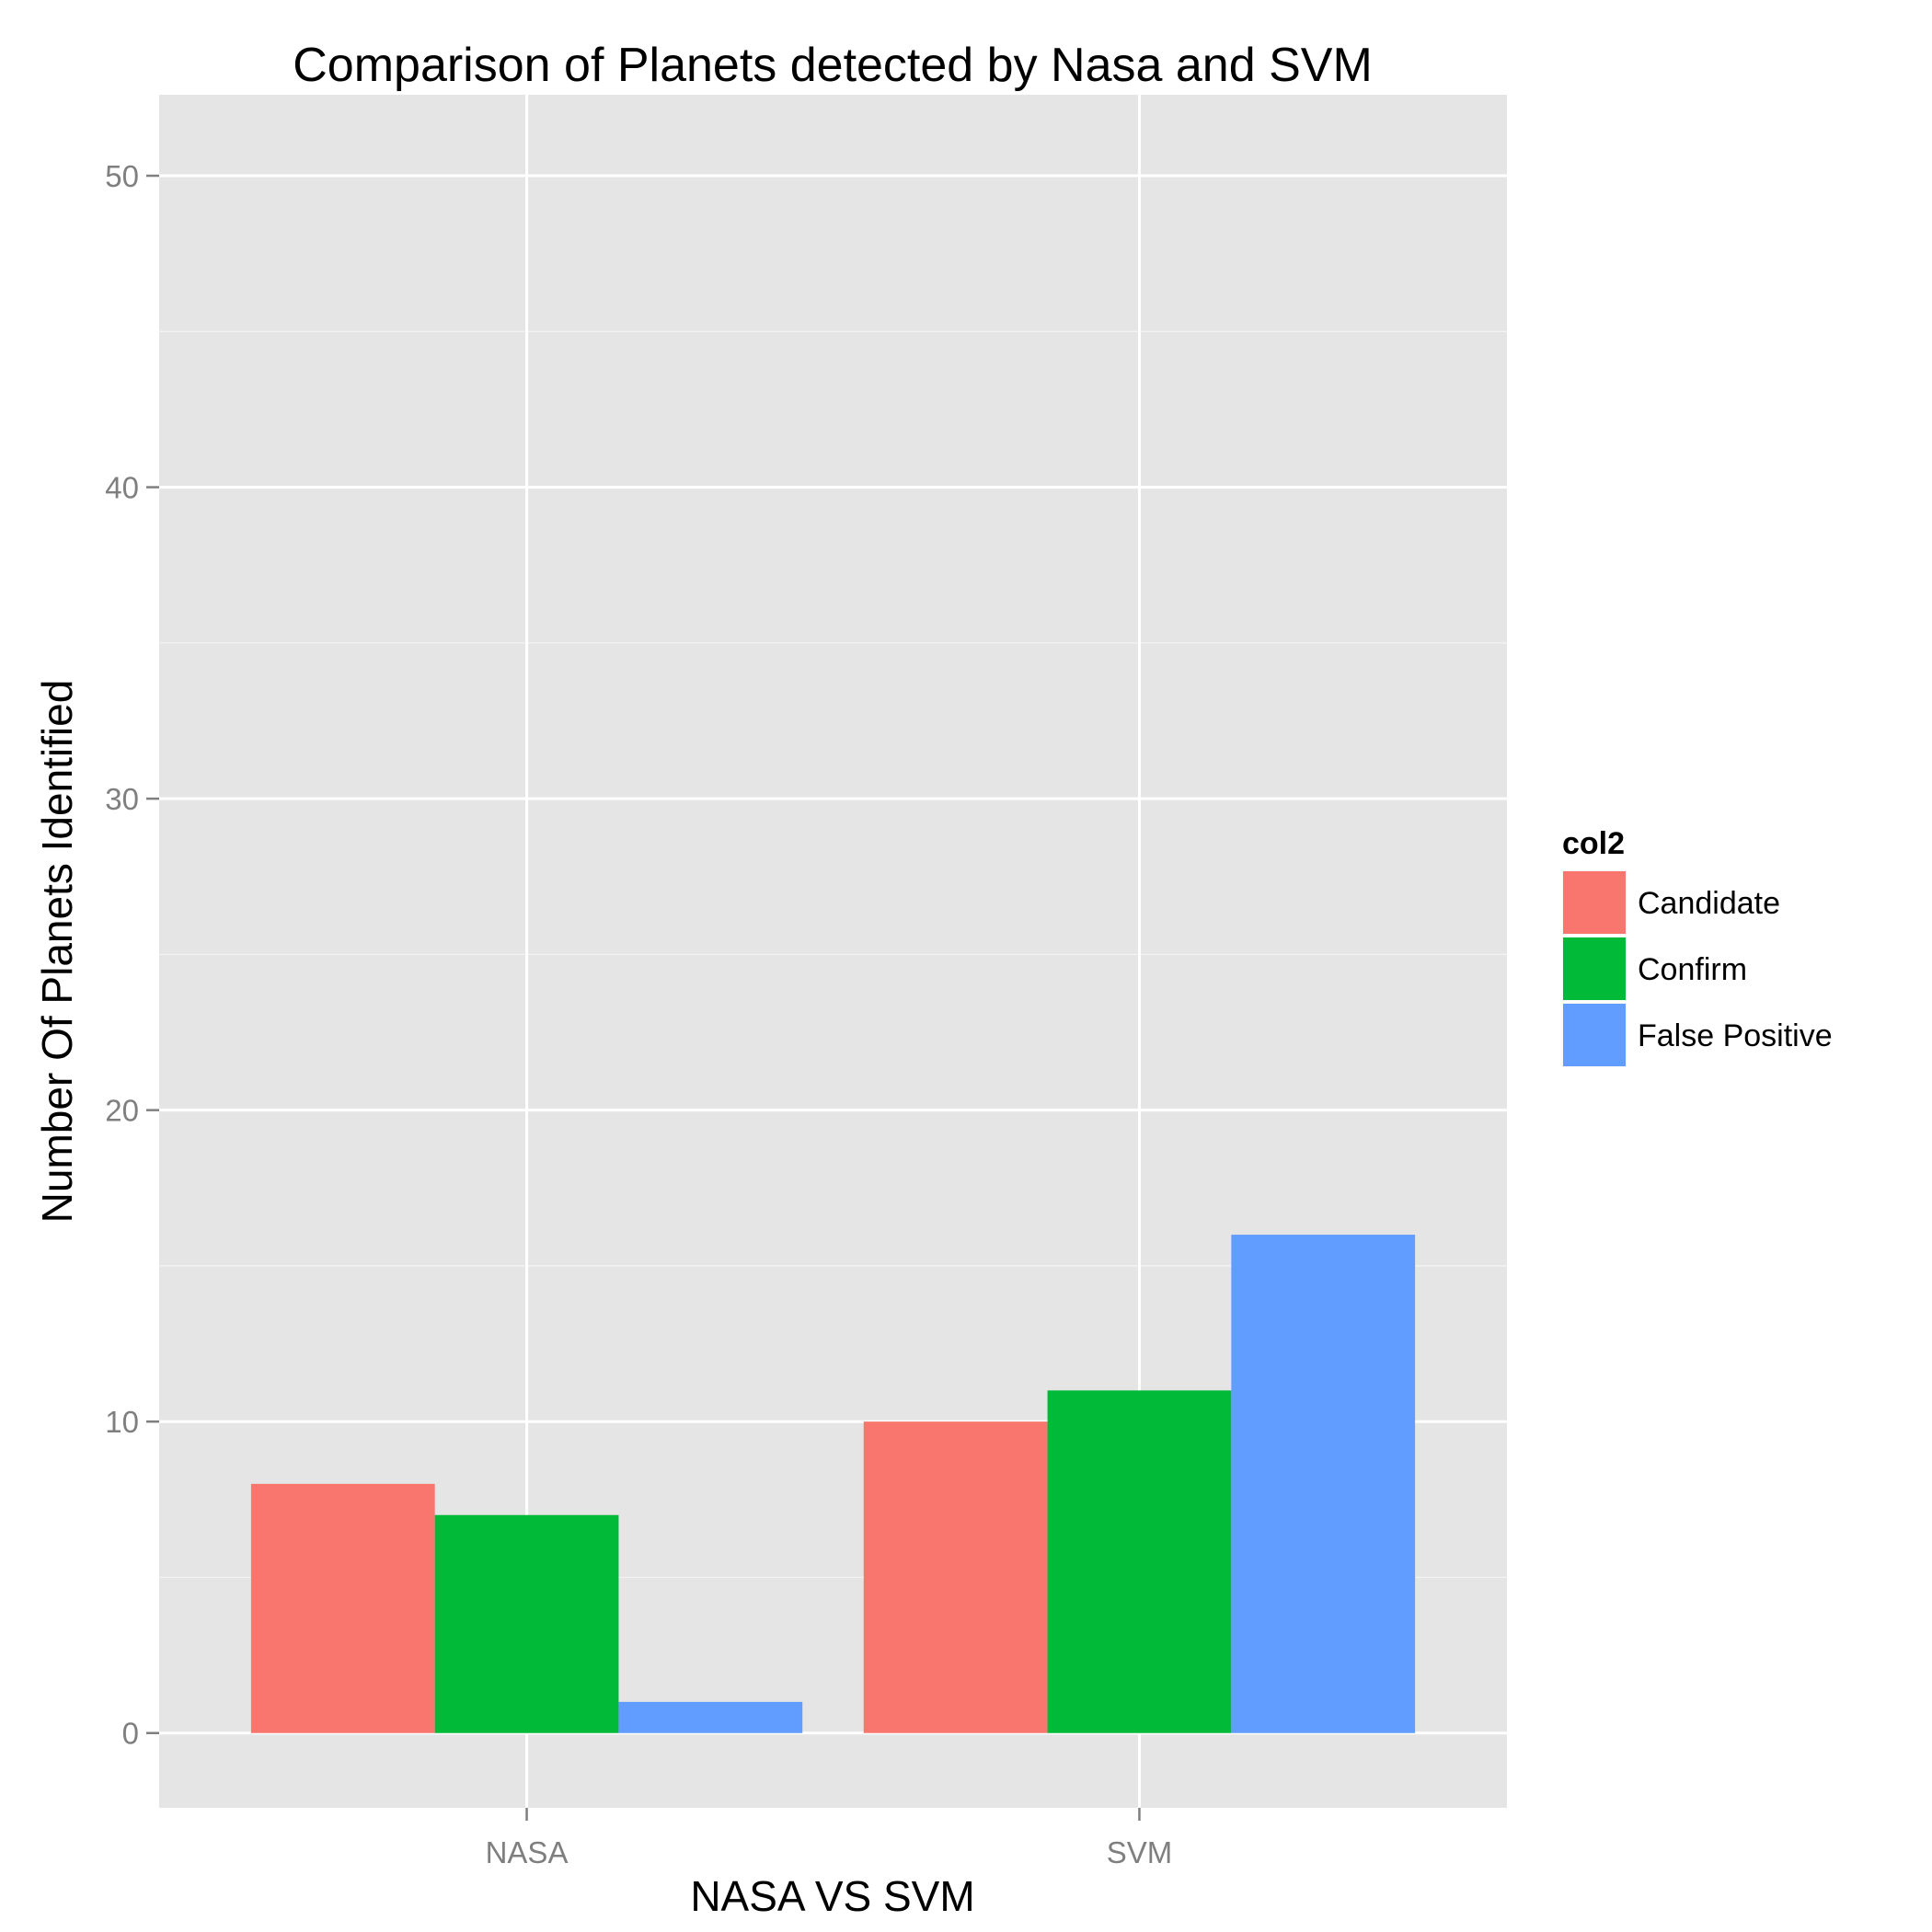  Describe the element at coordinates (1140, 1852) in the screenshot. I see `x-tick-label: SVM` at that location.